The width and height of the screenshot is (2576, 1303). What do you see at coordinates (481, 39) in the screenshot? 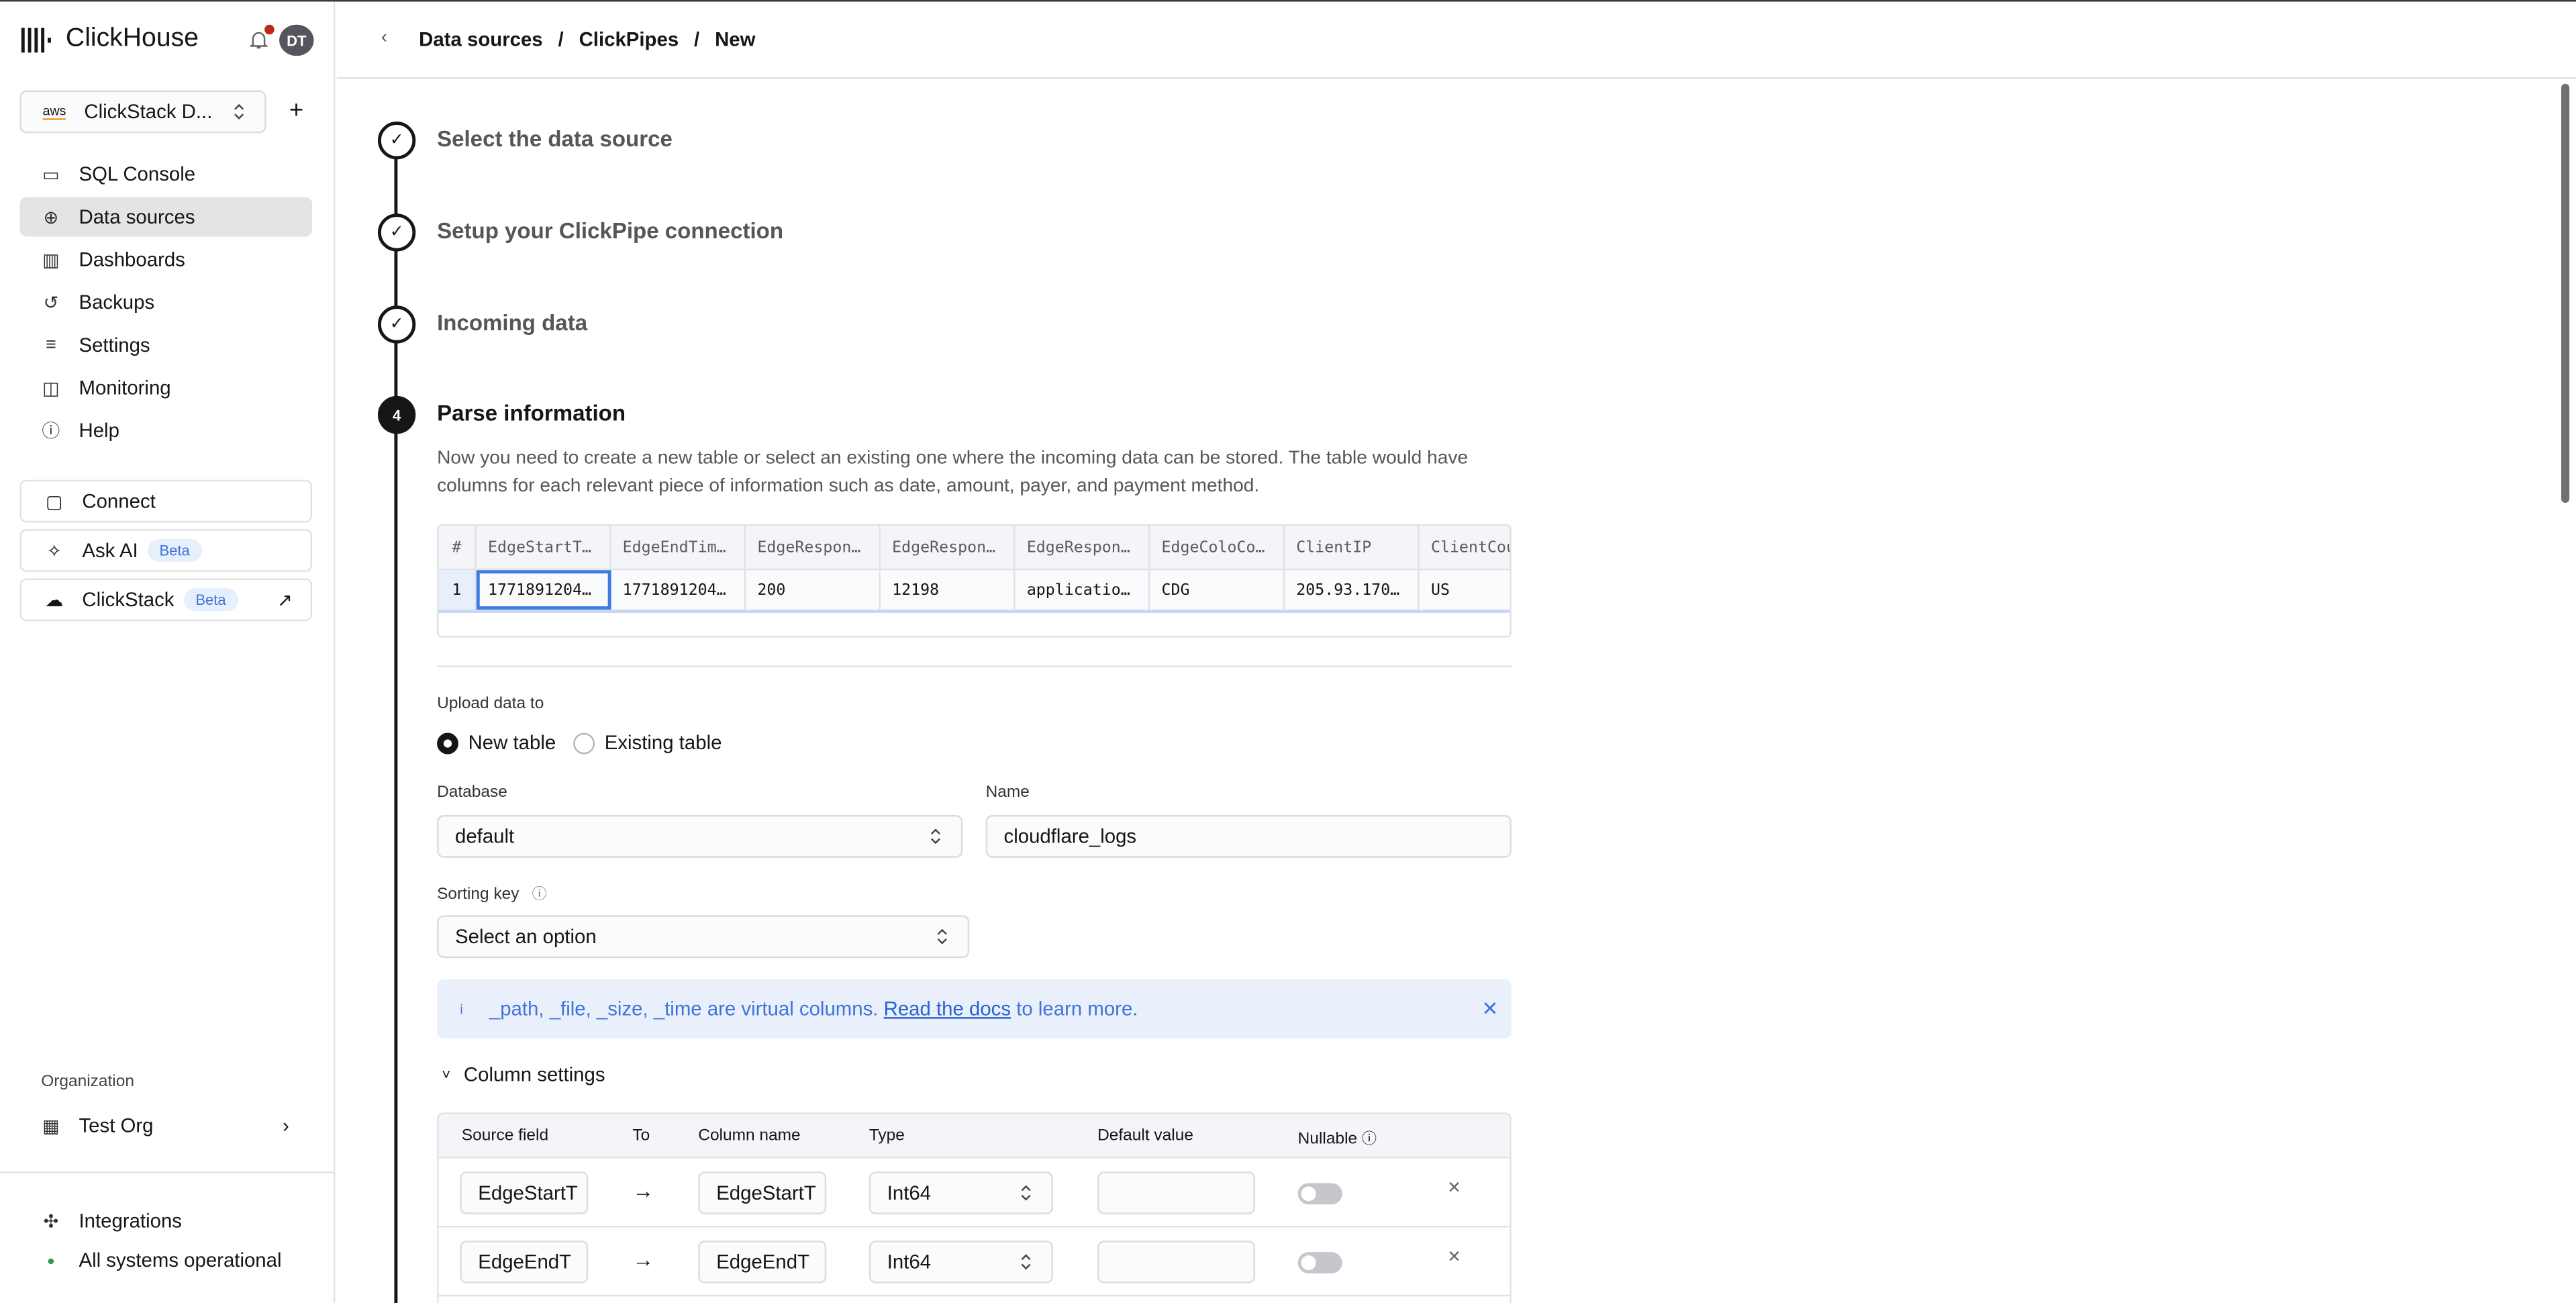
I see `breadcrumb-data-sources: Data sources` at bounding box center [481, 39].